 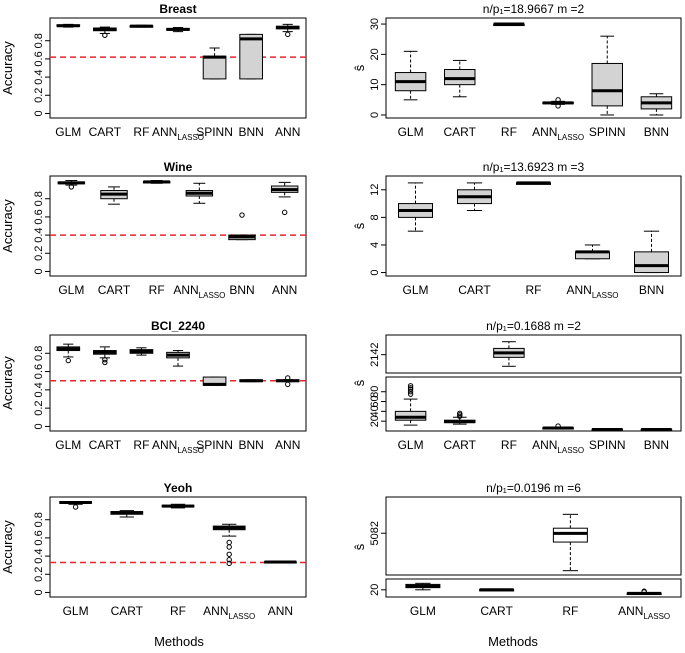 What do you see at coordinates (375, 217) in the screenshot?
I see `y-tick-label-2: 8` at bounding box center [375, 217].